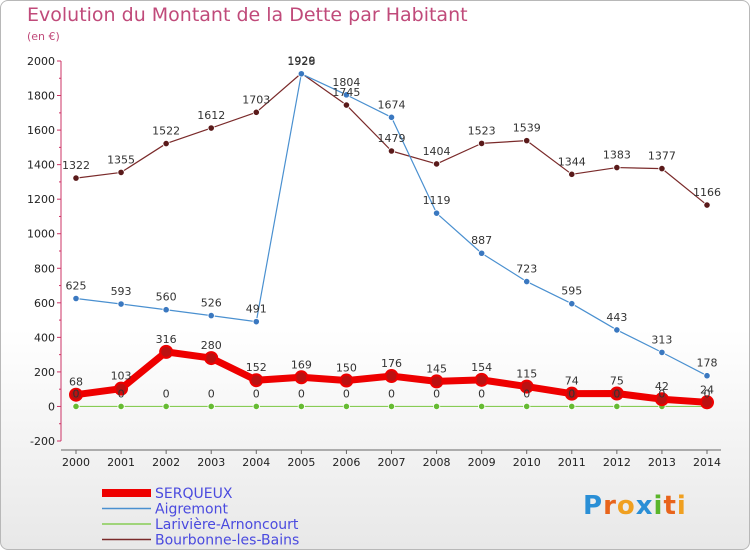 This screenshot has width=750, height=550. Describe the element at coordinates (482, 462) in the screenshot. I see `x-tick-label: 2009` at that location.